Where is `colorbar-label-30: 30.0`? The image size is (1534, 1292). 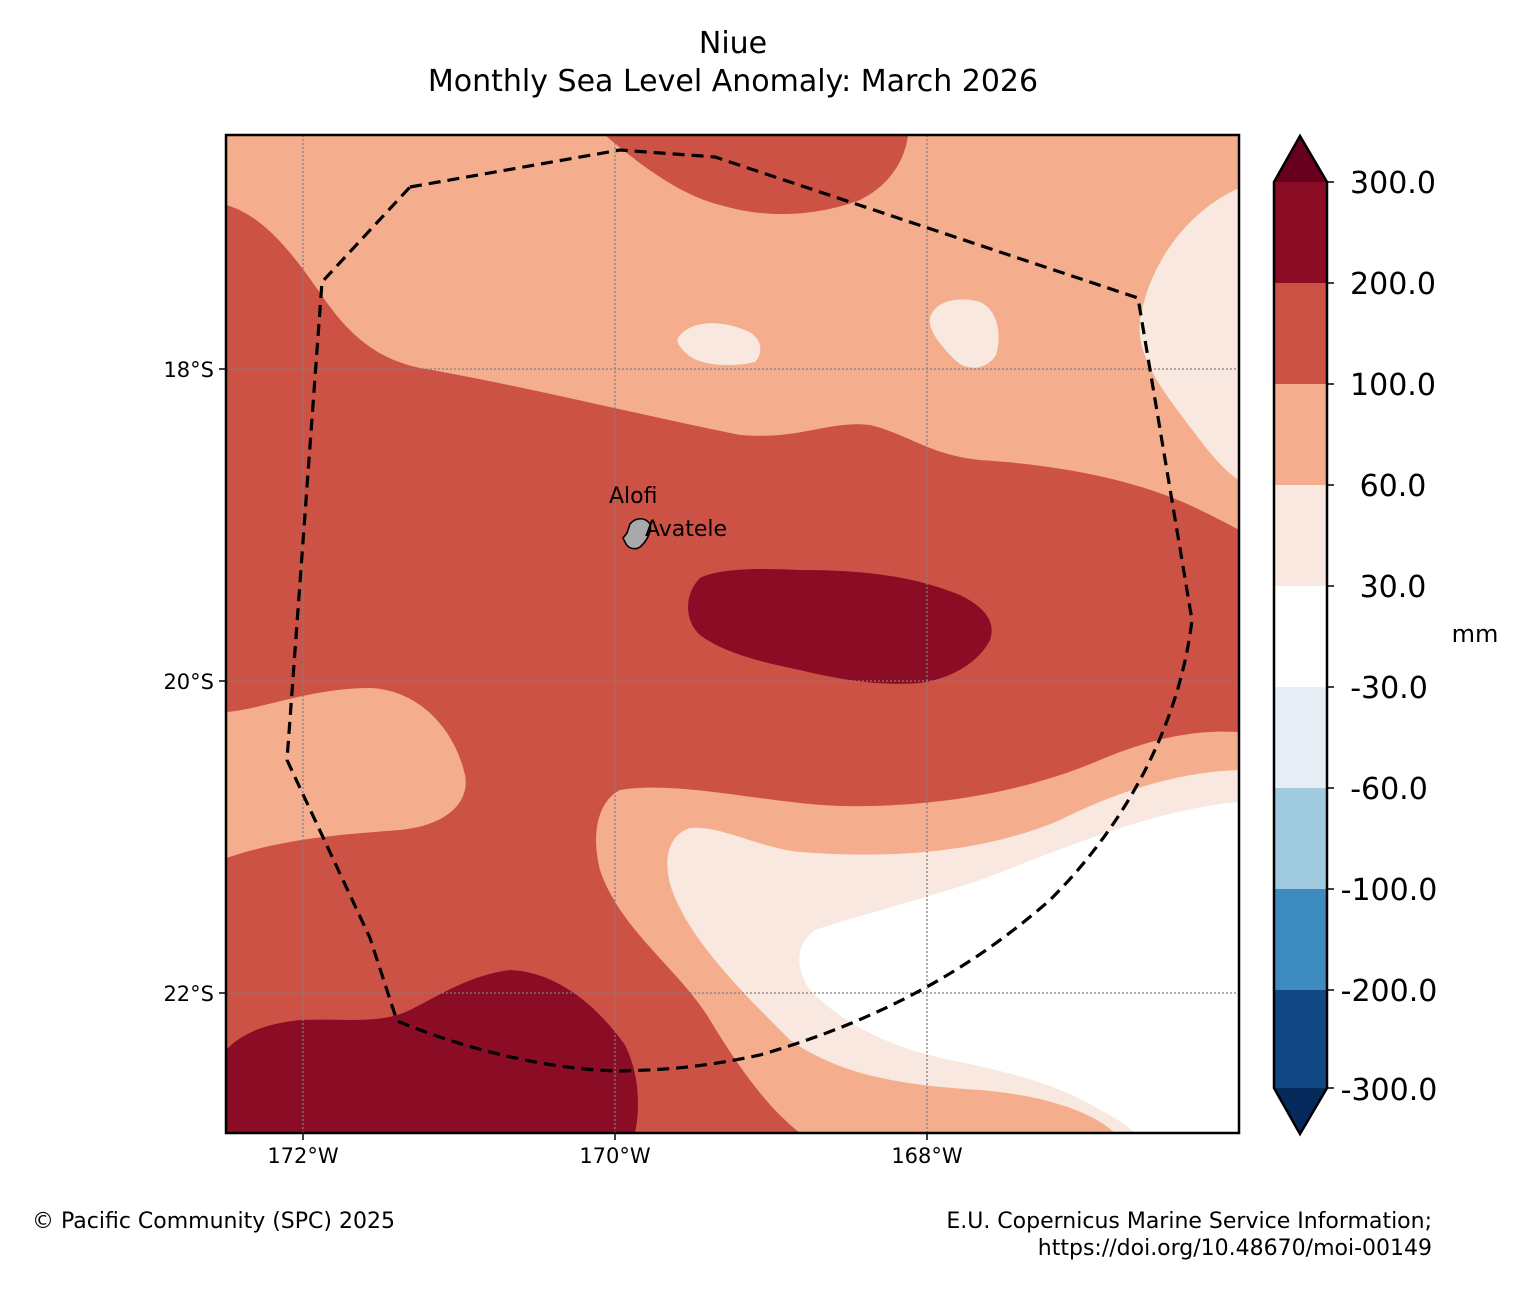
colorbar-label-30: 30.0 is located at coordinates (1393, 587).